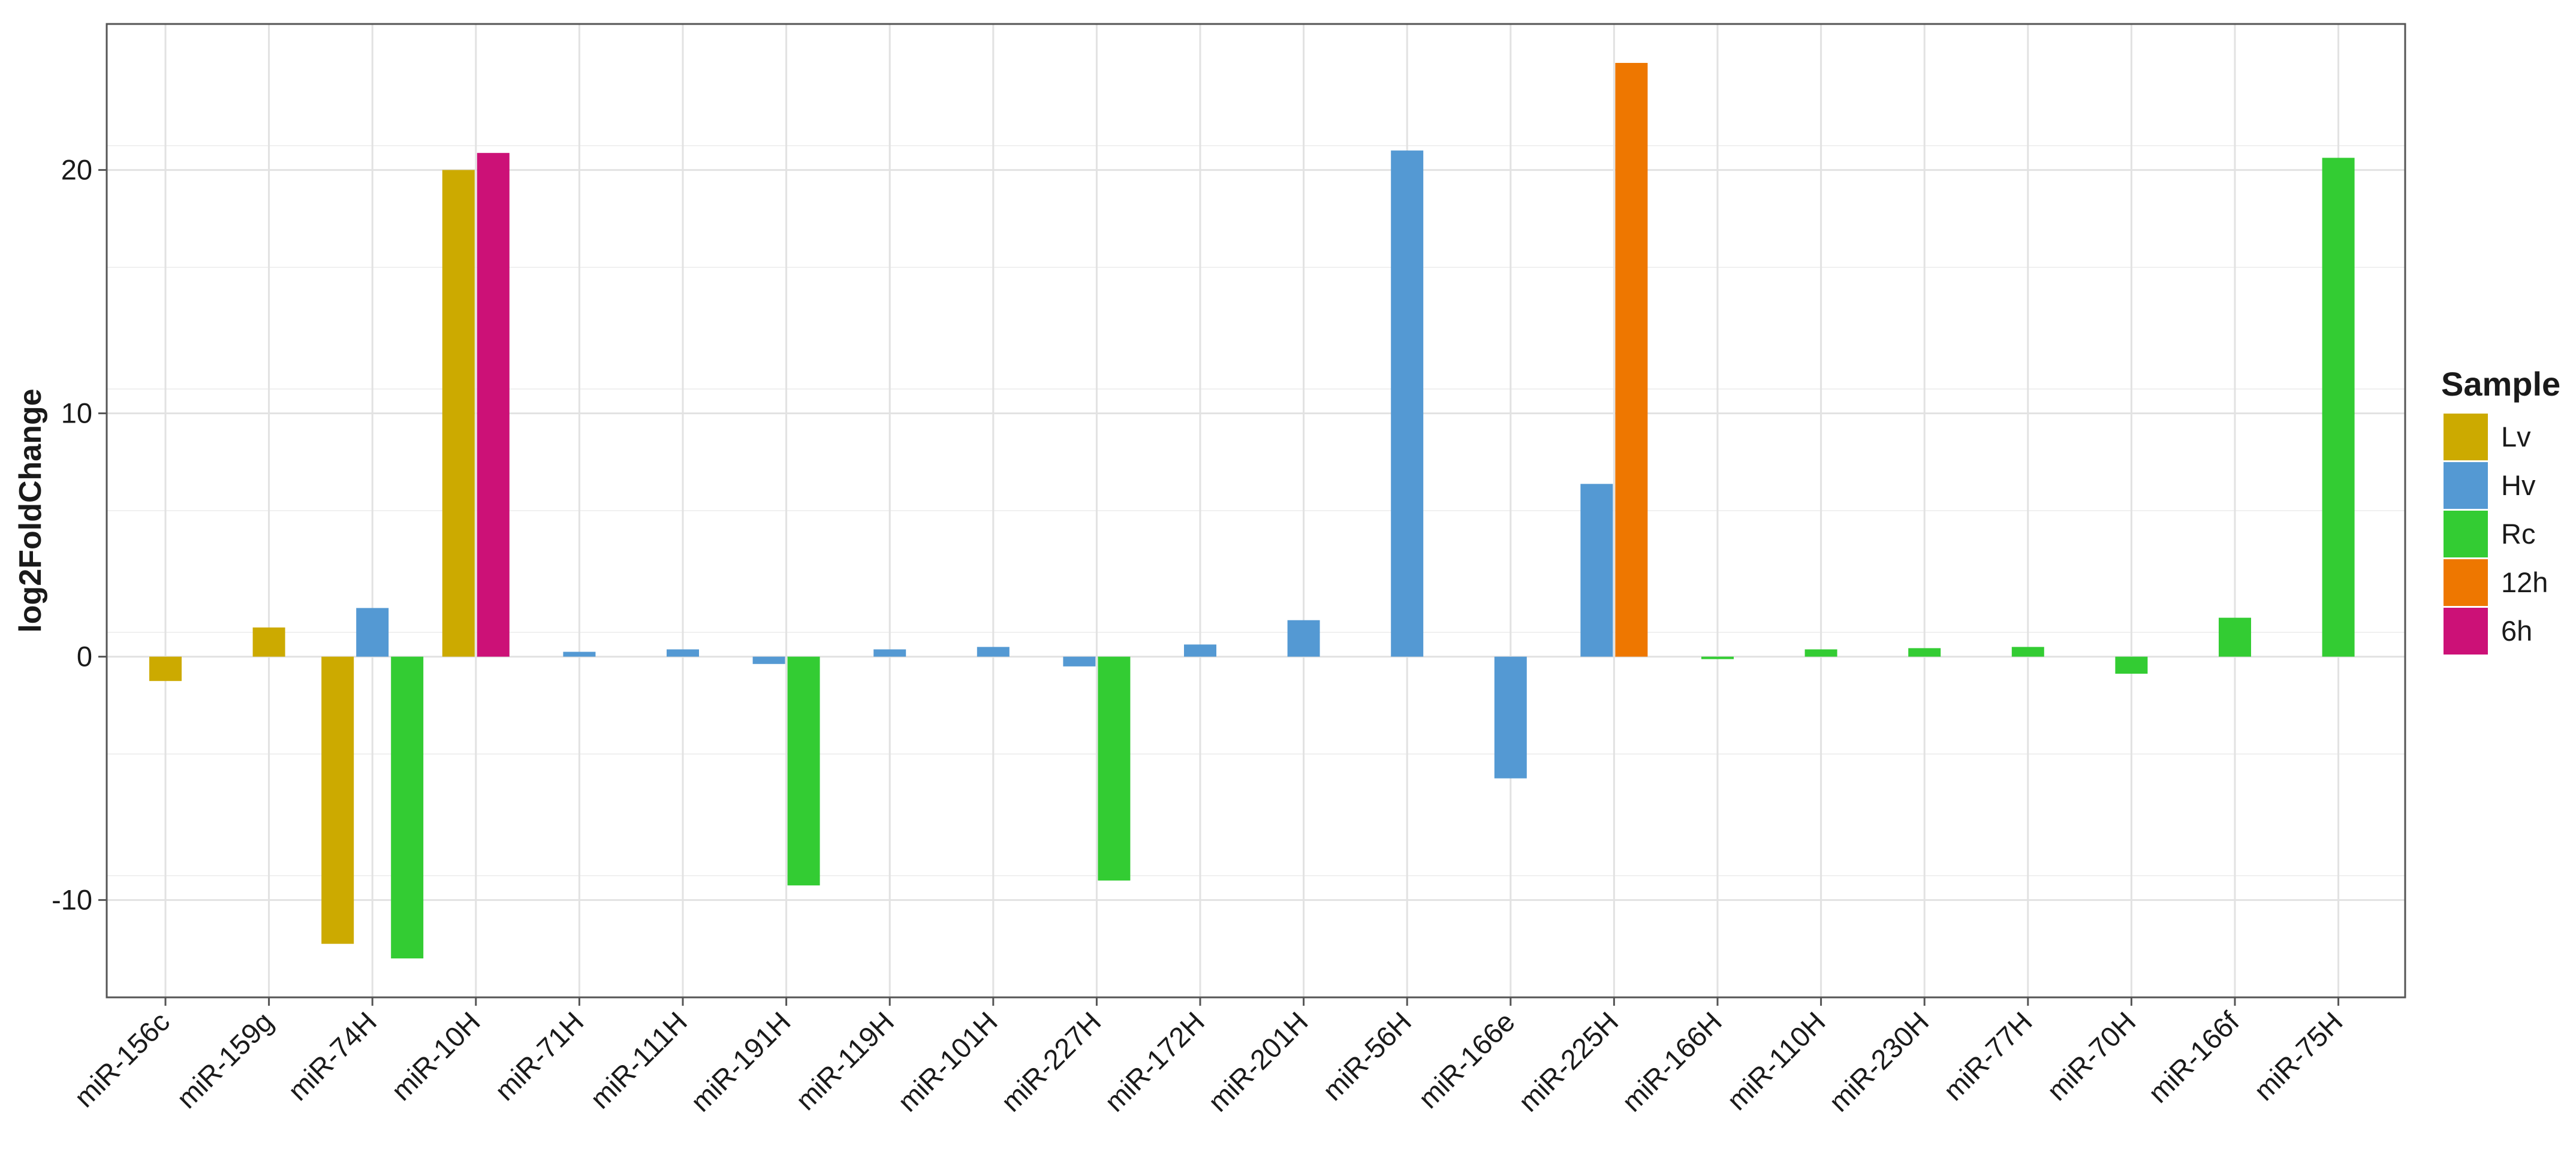 The image size is (2576, 1149). I want to click on x-tick-label: miR-201H, so click(1258, 1062).